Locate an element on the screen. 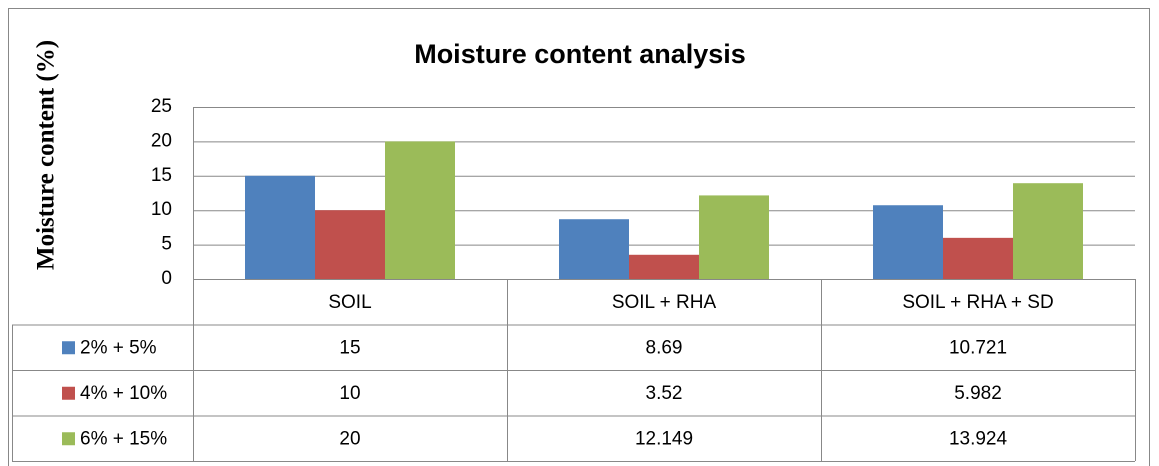 This screenshot has width=1159, height=466. y-tick-label: 20 is located at coordinates (161, 140).